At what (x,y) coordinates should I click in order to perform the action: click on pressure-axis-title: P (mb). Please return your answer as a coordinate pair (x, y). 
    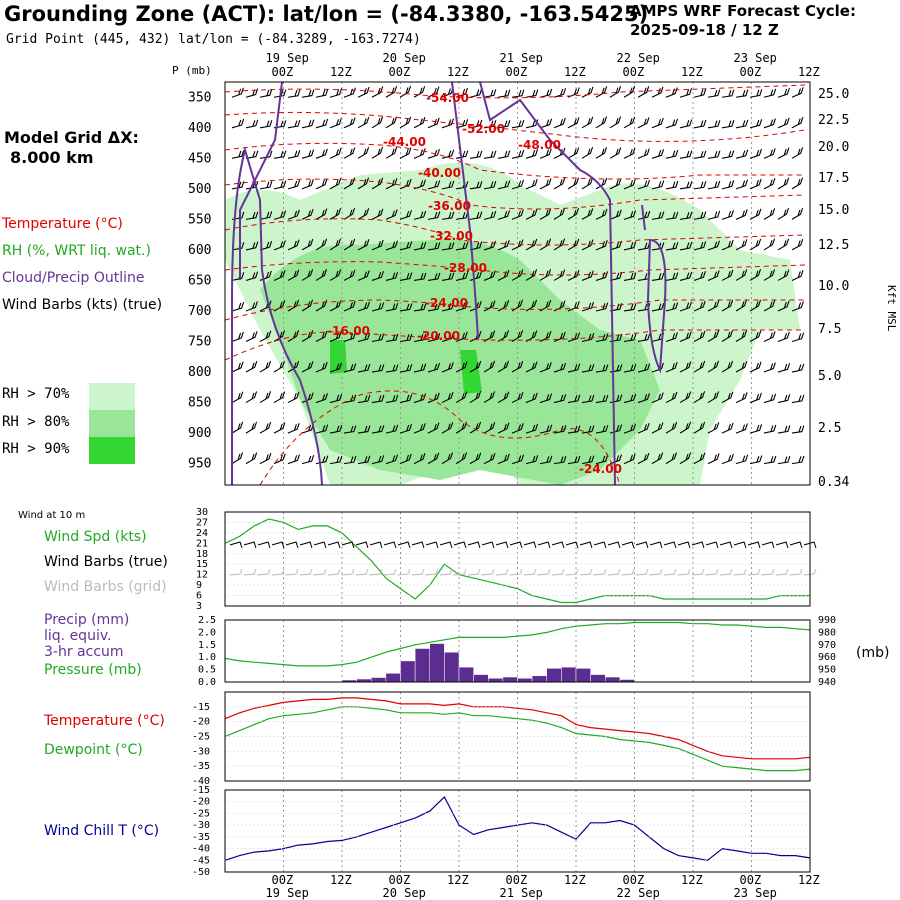
    Looking at the image, I should click on (192, 70).